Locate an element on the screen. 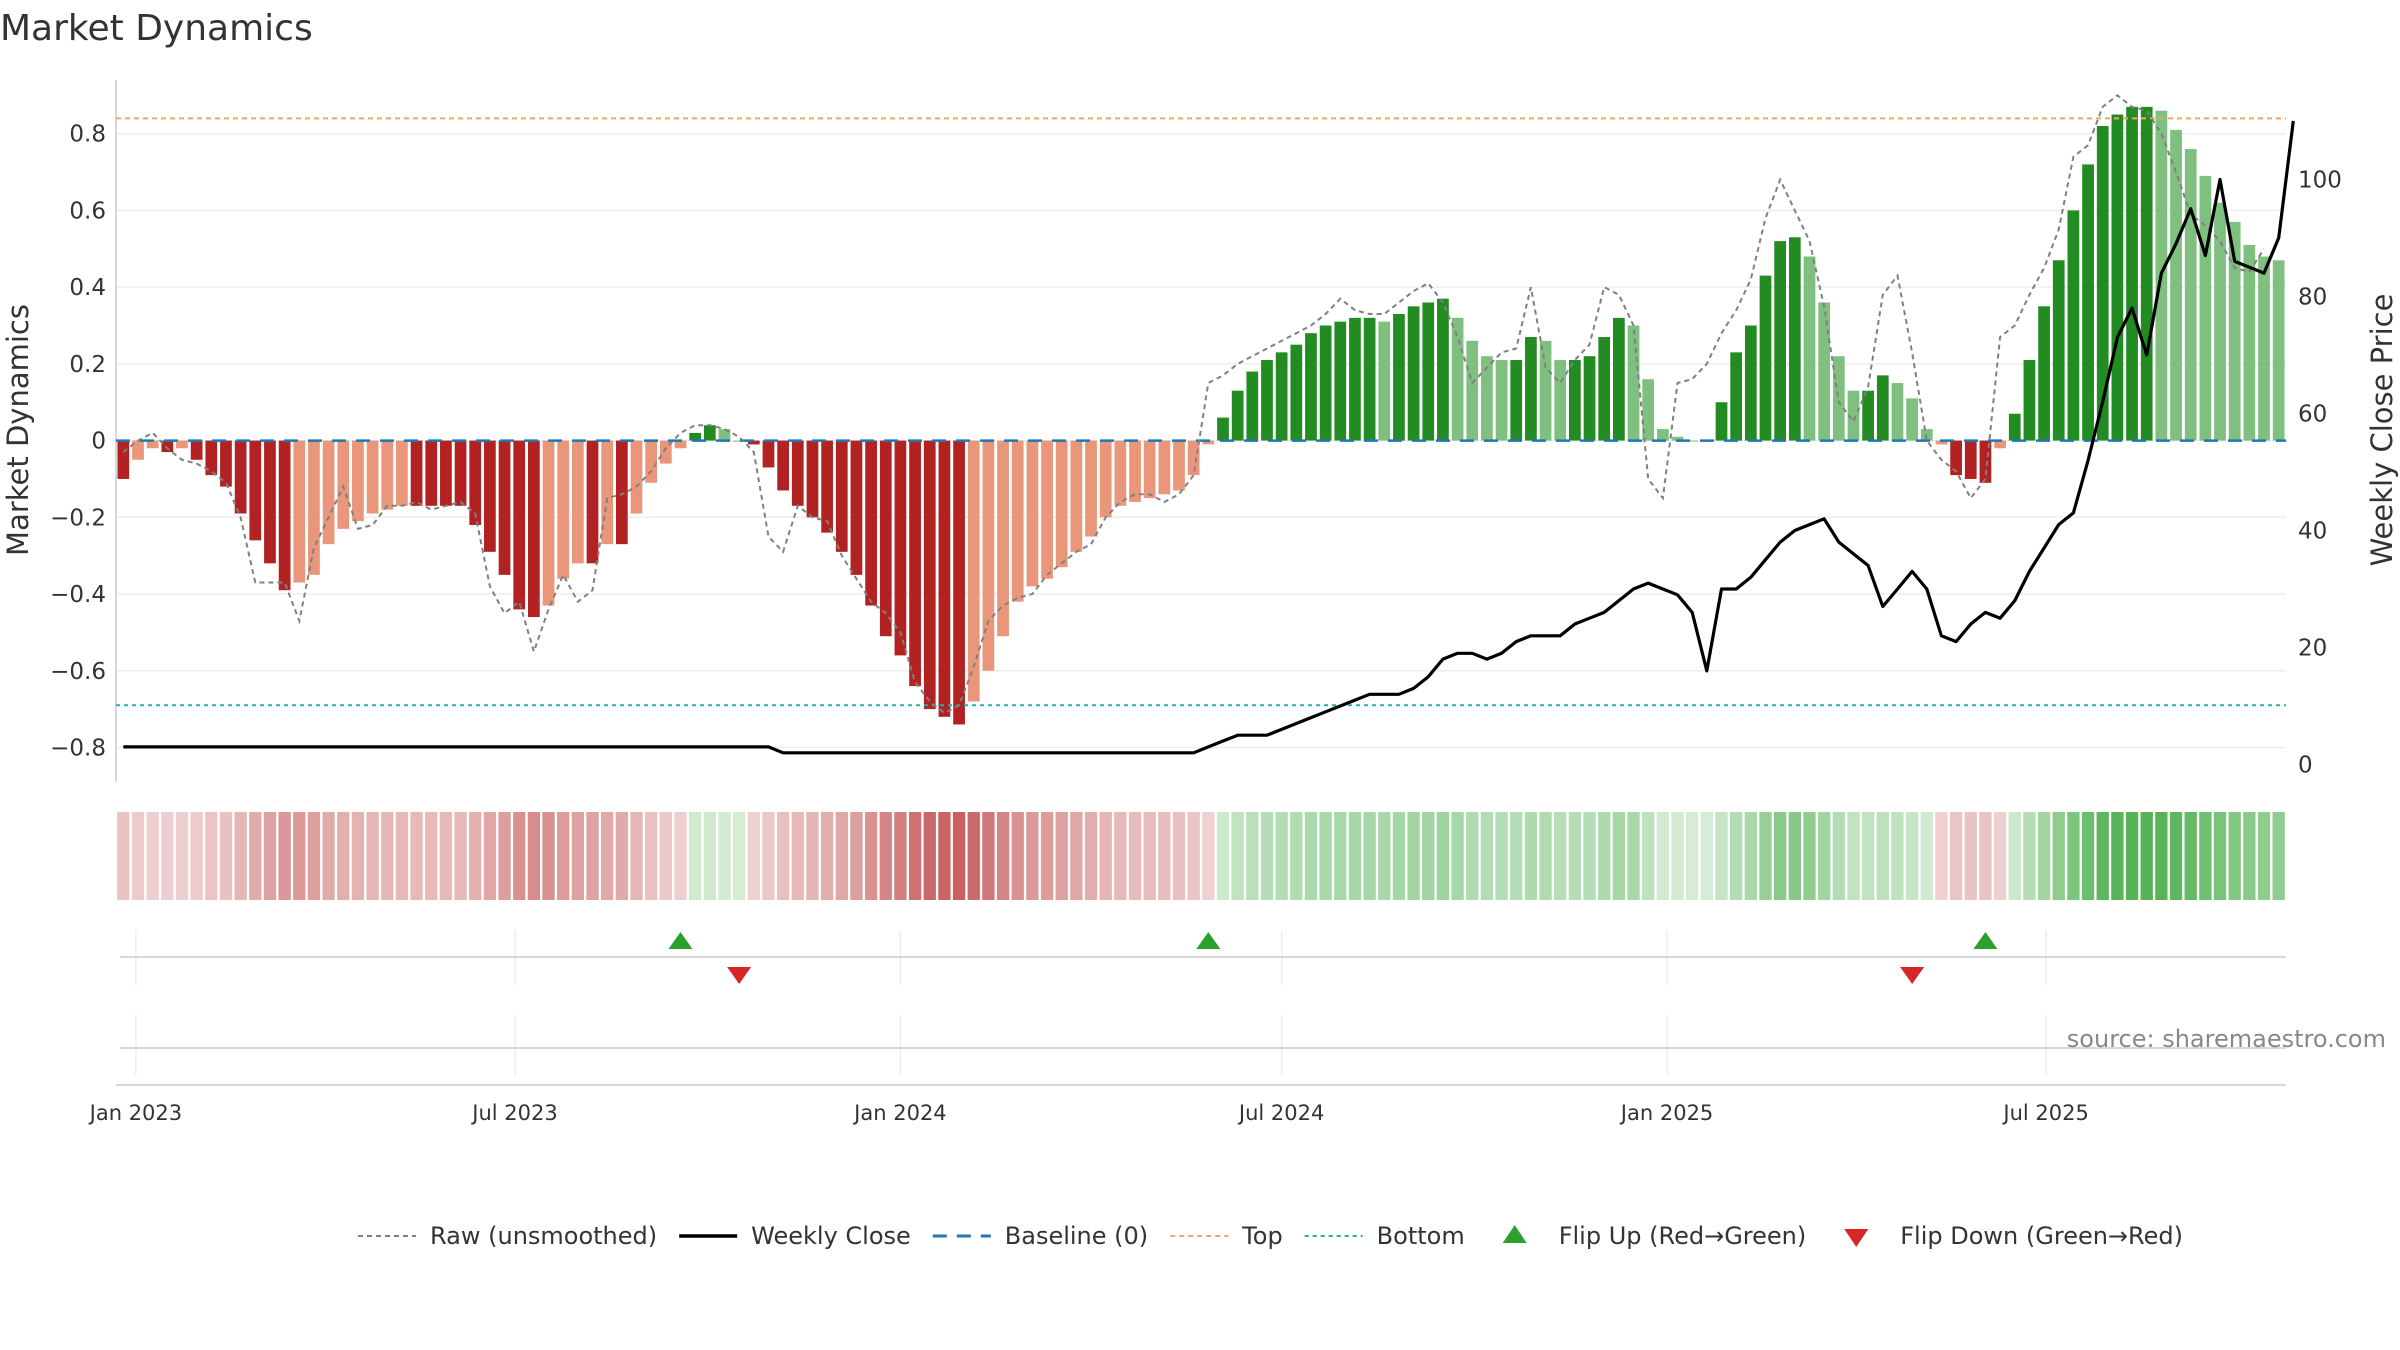 The width and height of the screenshot is (2400, 1350). source-label: source: sharemaestro.com is located at coordinates (2226, 1039).